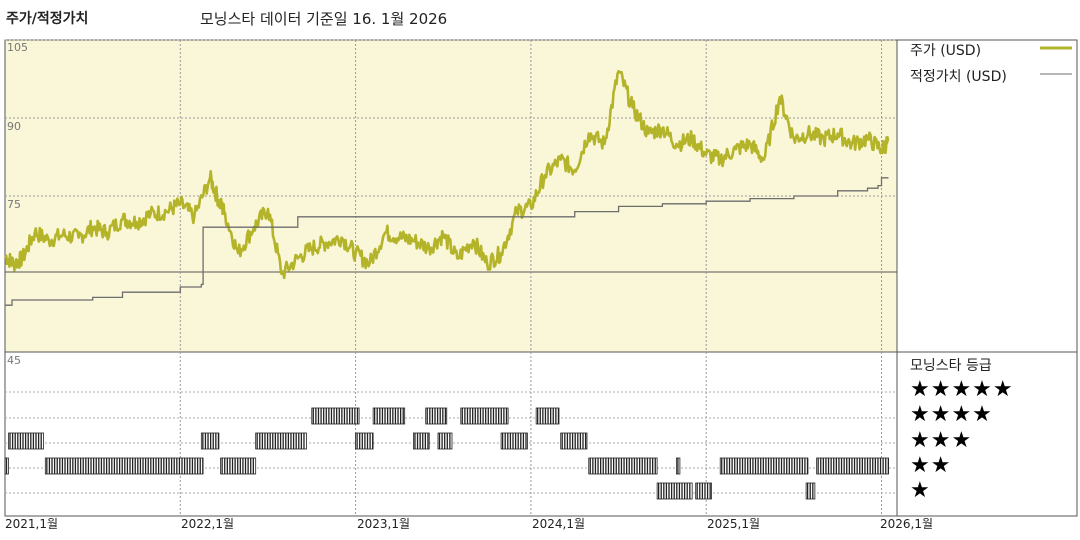 This screenshot has height=540, width=1080. Describe the element at coordinates (958, 77) in the screenshot. I see `legend-fair-value-label: 적정가치 (USD)` at that location.